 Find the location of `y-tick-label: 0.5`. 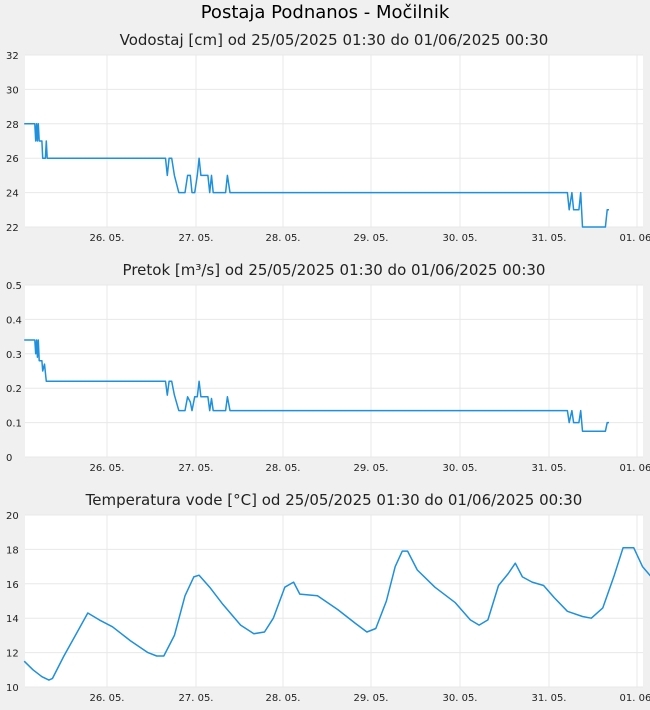

y-tick-label: 0.5 is located at coordinates (14, 286).